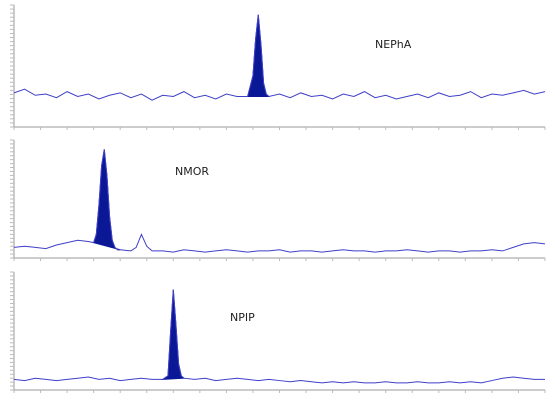 The height and width of the screenshot is (407, 558). I want to click on compound-label: NPIP, so click(242, 317).